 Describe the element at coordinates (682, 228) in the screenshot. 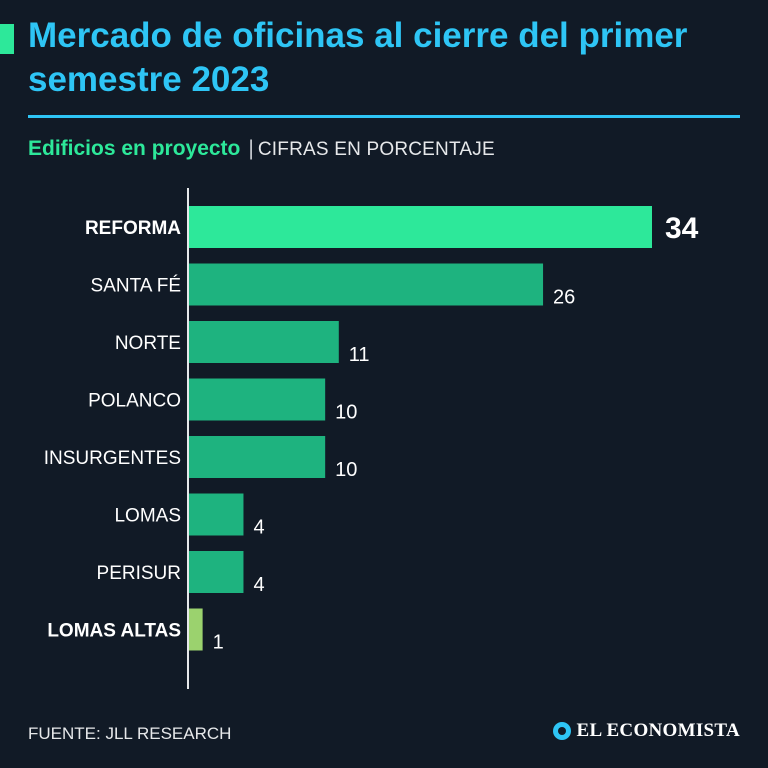

I see `data-label: 34` at that location.